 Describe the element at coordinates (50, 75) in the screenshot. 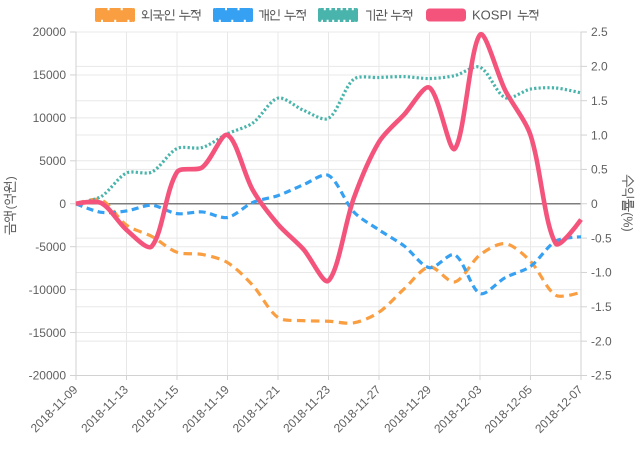

I see `svg-text: 15000` at that location.